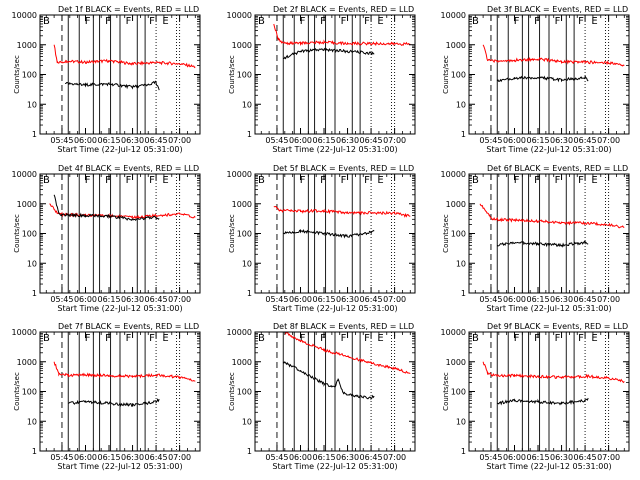 The image size is (640, 480). What do you see at coordinates (128, 9) in the screenshot?
I see `panel-title: Det 1f BLACK = Events, RED = LLD` at bounding box center [128, 9].